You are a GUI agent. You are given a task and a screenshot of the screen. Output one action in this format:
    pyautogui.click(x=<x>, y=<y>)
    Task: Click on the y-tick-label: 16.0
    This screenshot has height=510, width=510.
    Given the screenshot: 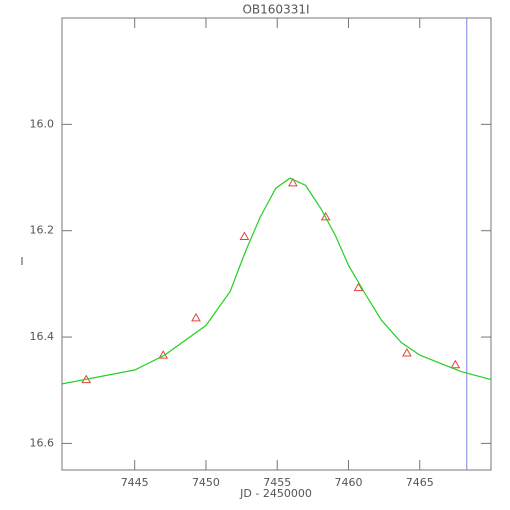 What is the action you would take?
    pyautogui.click(x=42, y=123)
    